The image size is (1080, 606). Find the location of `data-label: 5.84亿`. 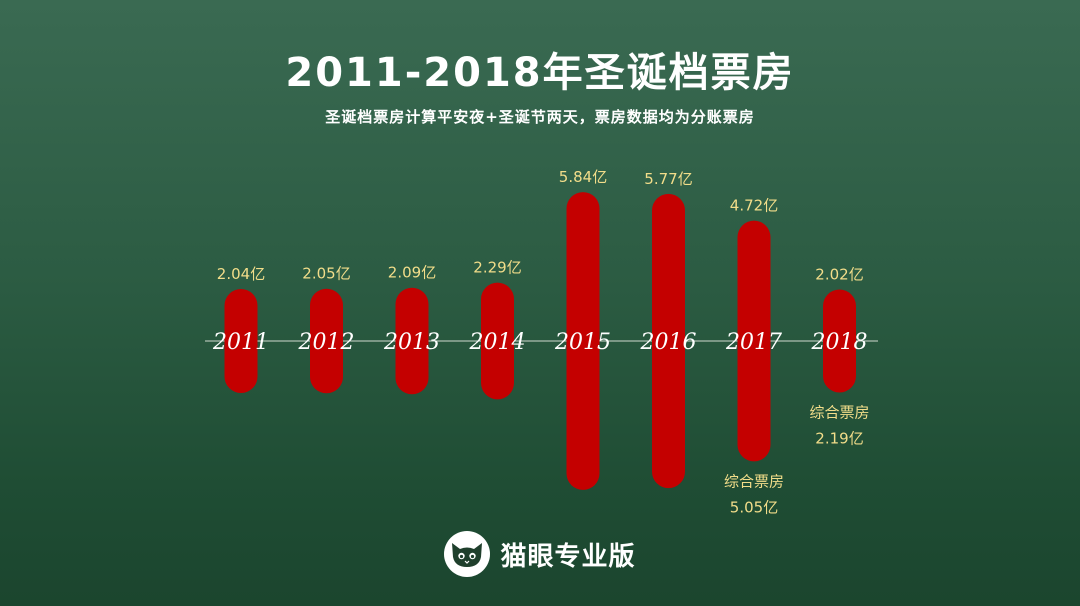

data-label: 5.84亿 is located at coordinates (583, 177).